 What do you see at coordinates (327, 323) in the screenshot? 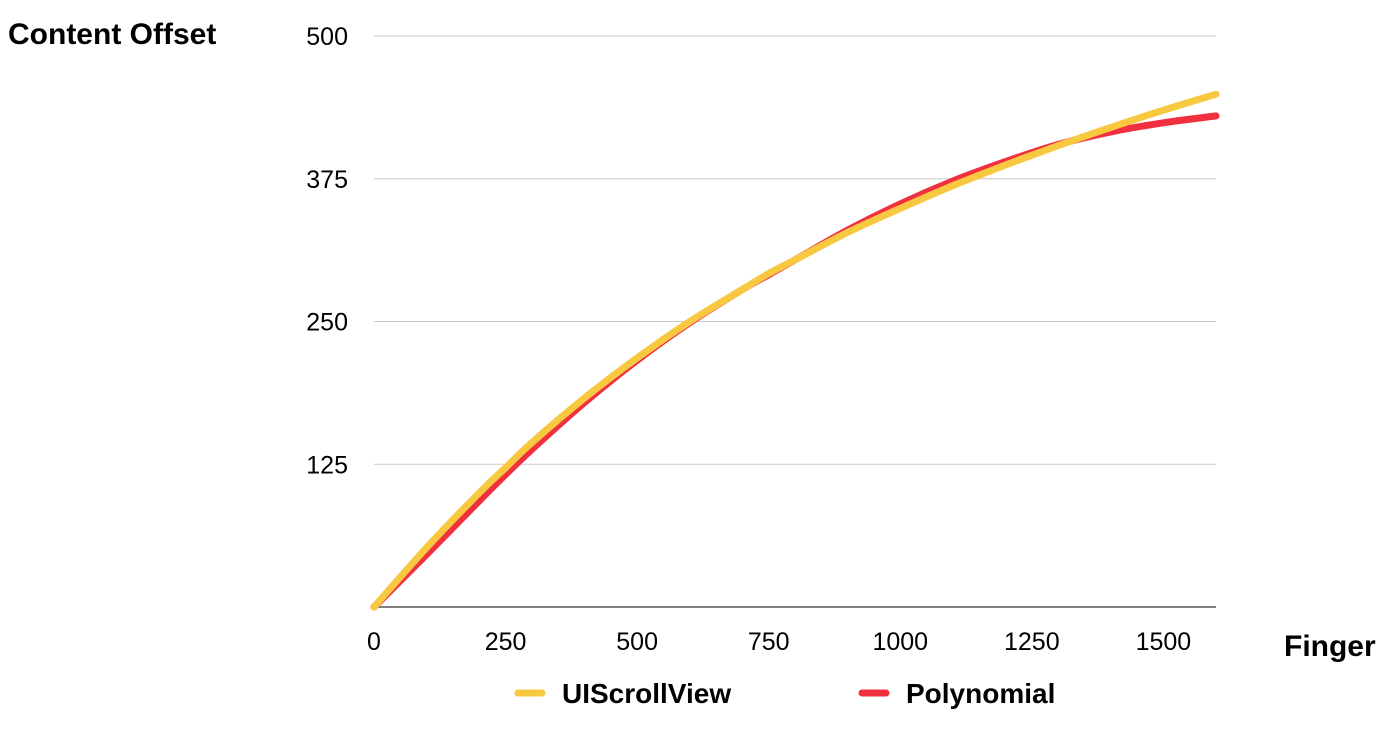
I see `y-tick-label: 250` at bounding box center [327, 323].